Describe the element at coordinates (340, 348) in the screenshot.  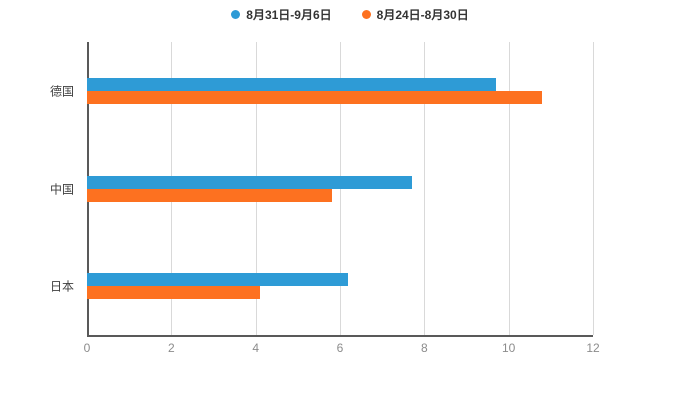
I see `x-tick-label: 6` at that location.